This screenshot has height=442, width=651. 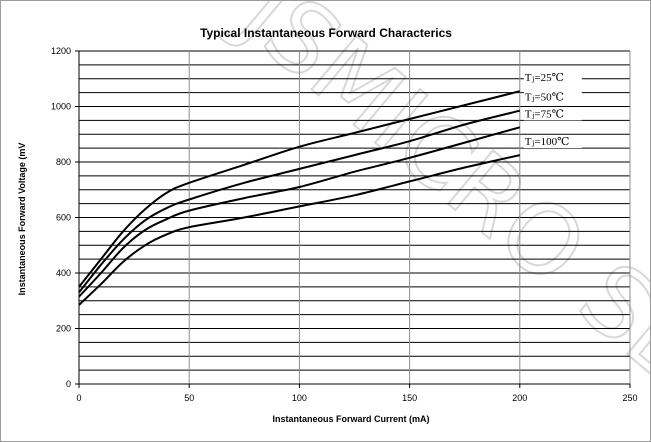 I want to click on series-label-1: Tⱼ=25℃, so click(x=544, y=78).